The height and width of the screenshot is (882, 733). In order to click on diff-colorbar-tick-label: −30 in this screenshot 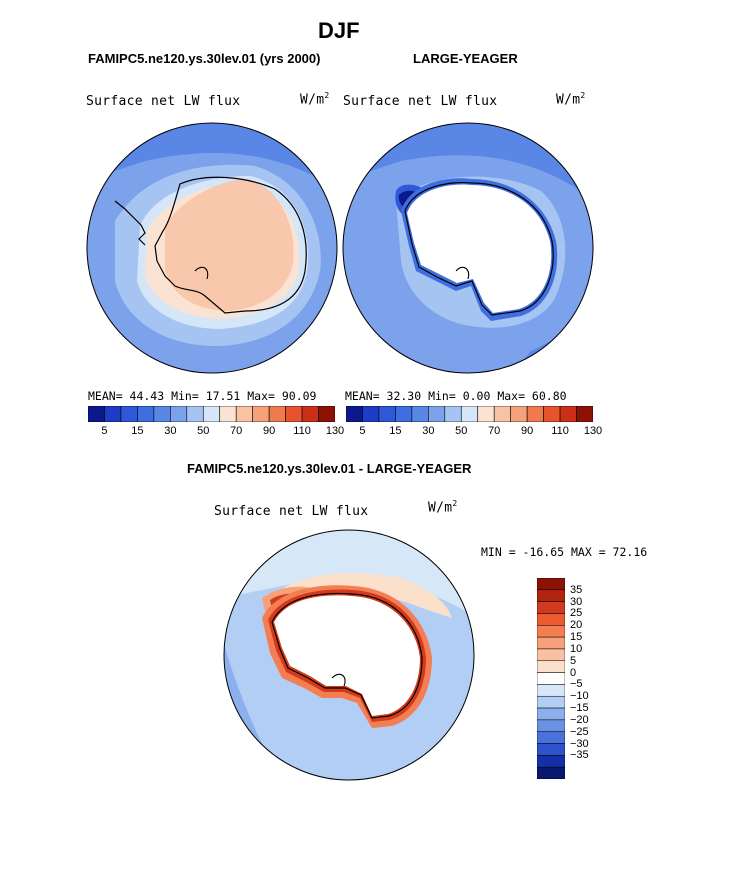, I will do `click(579, 743)`.